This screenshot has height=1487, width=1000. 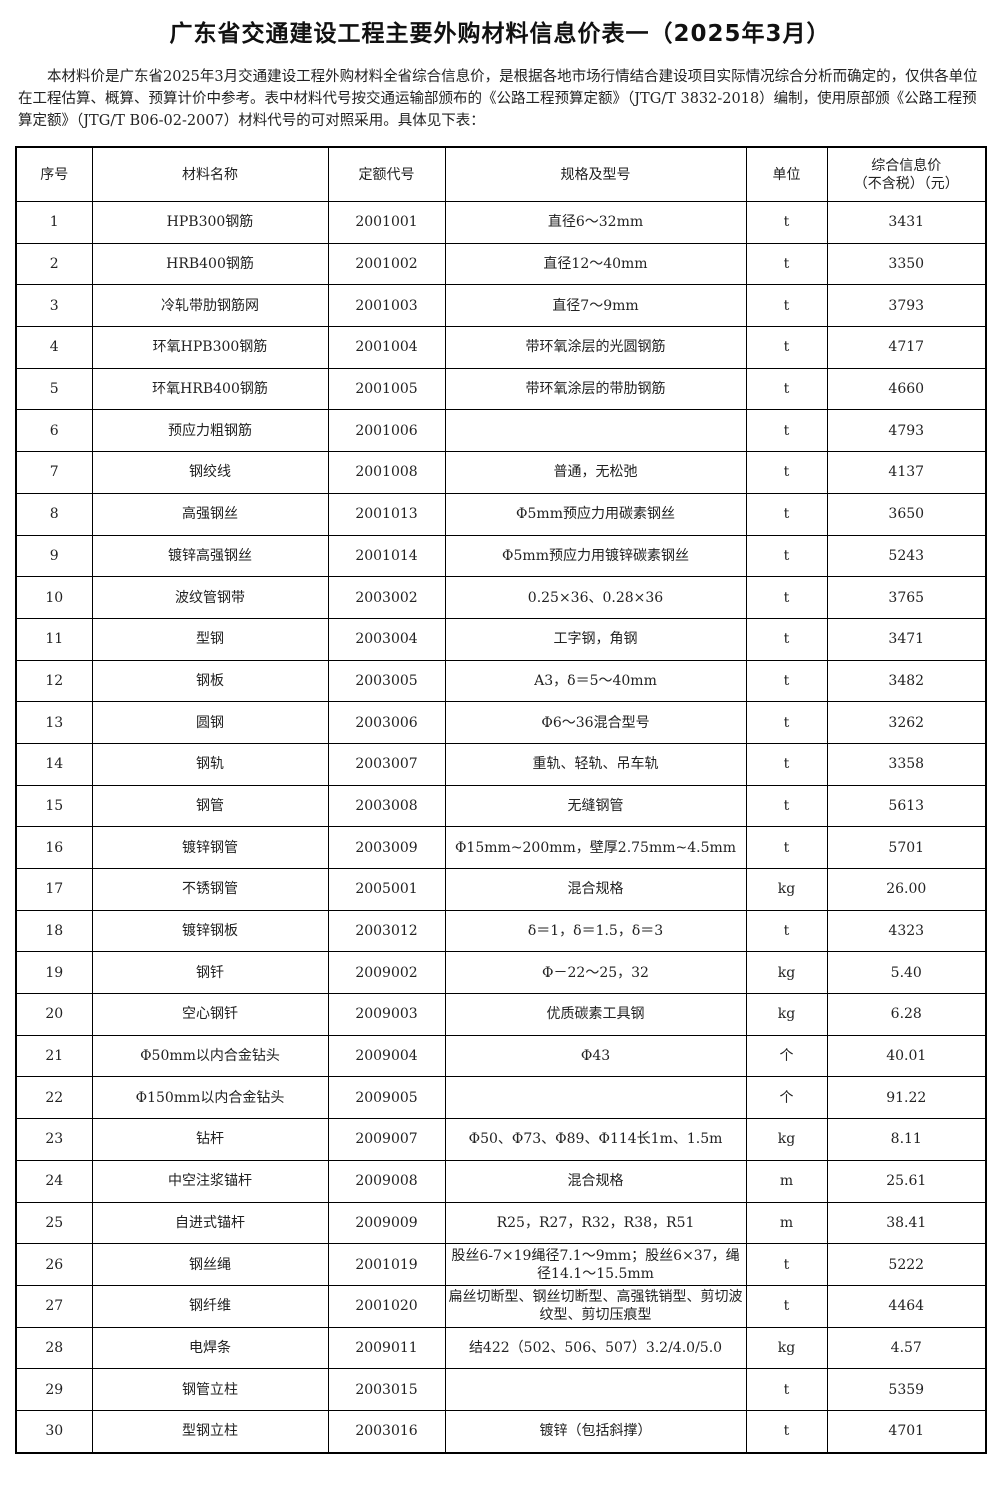 I want to click on cell-index: 6, so click(x=54, y=431).